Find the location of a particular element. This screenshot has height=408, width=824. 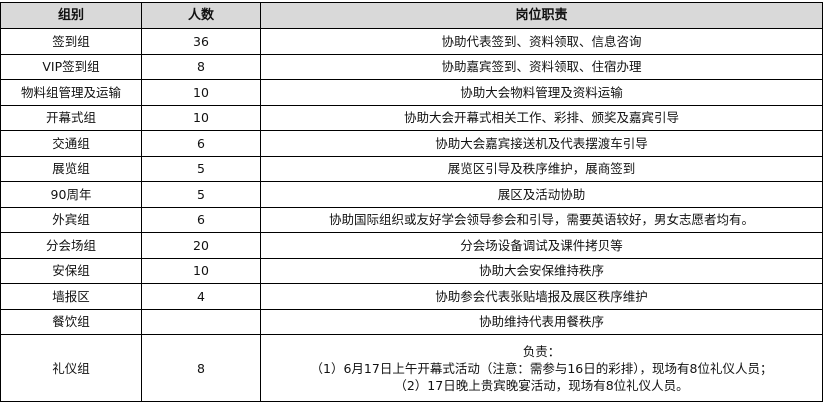

header-duty: 岗位职责 is located at coordinates (541, 15).